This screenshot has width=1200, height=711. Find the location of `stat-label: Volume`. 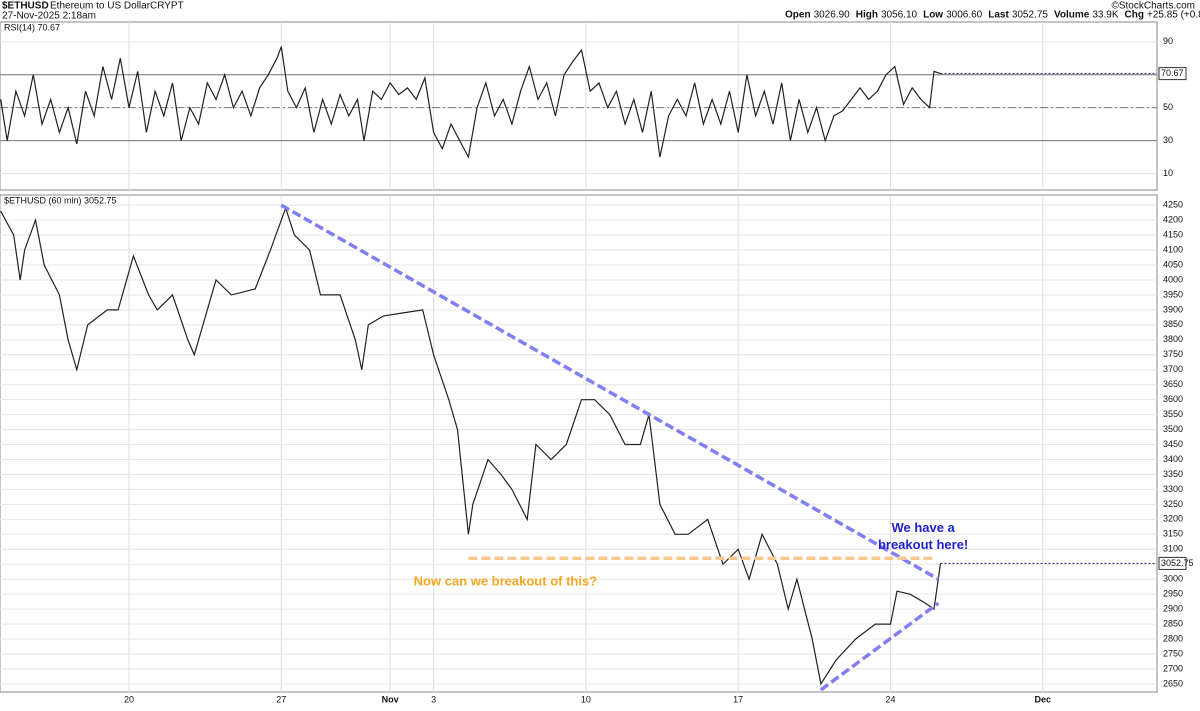

stat-label: Volume is located at coordinates (1072, 15).